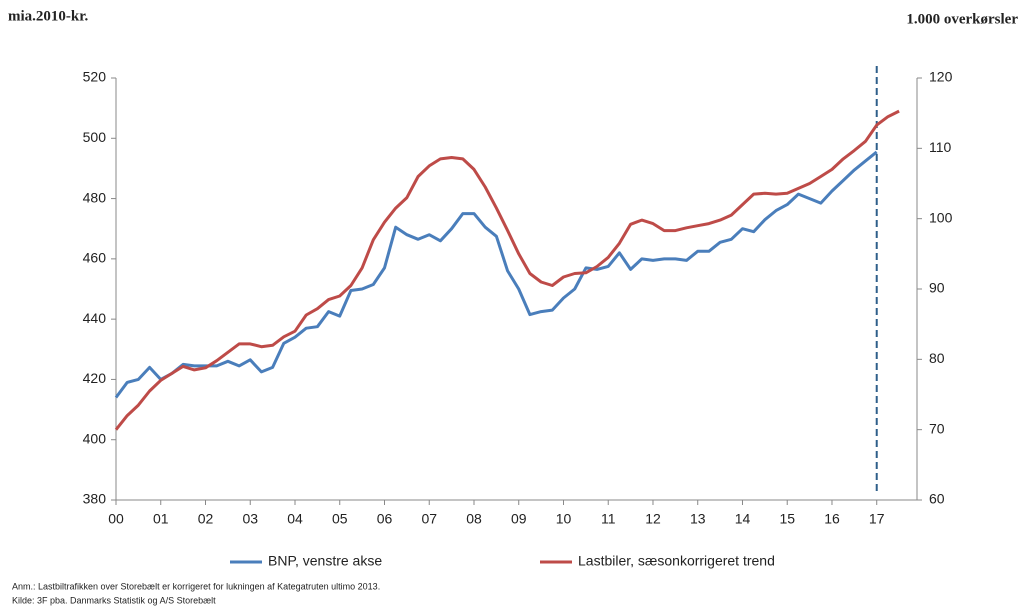 The image size is (1024, 615). What do you see at coordinates (937, 288) in the screenshot?
I see `y2-tick-label: 90` at bounding box center [937, 288].